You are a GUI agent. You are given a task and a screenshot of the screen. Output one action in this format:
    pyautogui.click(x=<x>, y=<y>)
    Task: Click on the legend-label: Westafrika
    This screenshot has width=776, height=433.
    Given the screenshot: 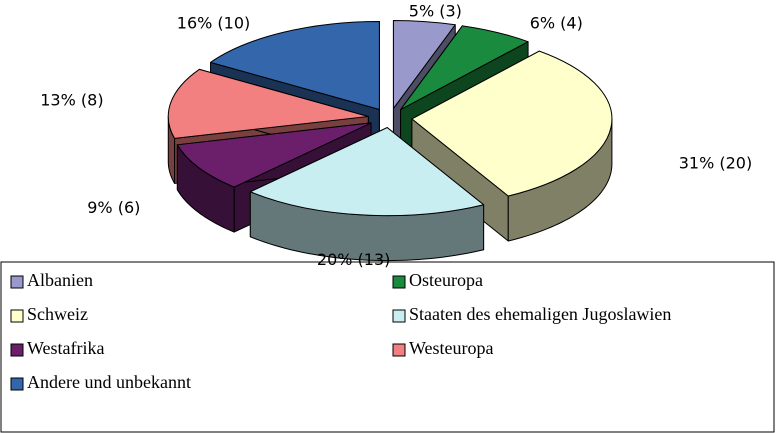 What is the action you would take?
    pyautogui.click(x=66, y=348)
    